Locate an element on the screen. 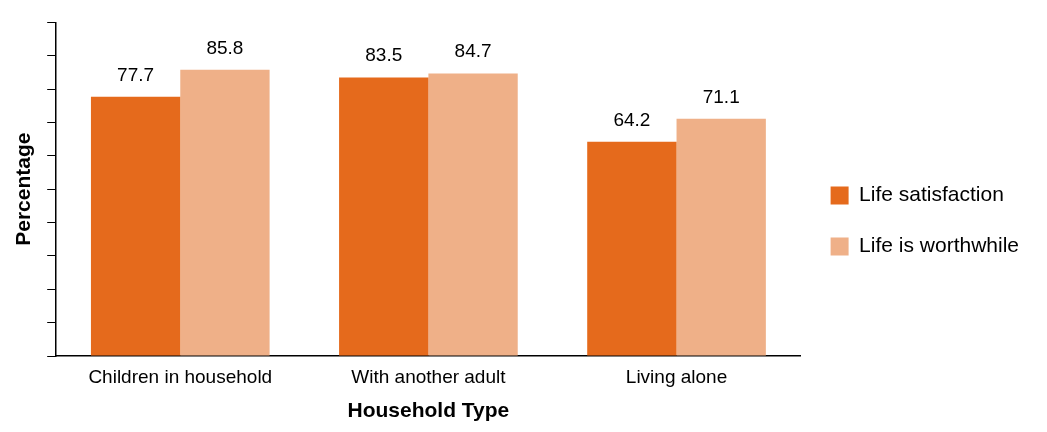 Image resolution: width=1047 pixels, height=432 pixels. data-label: 83.5 is located at coordinates (384, 55).